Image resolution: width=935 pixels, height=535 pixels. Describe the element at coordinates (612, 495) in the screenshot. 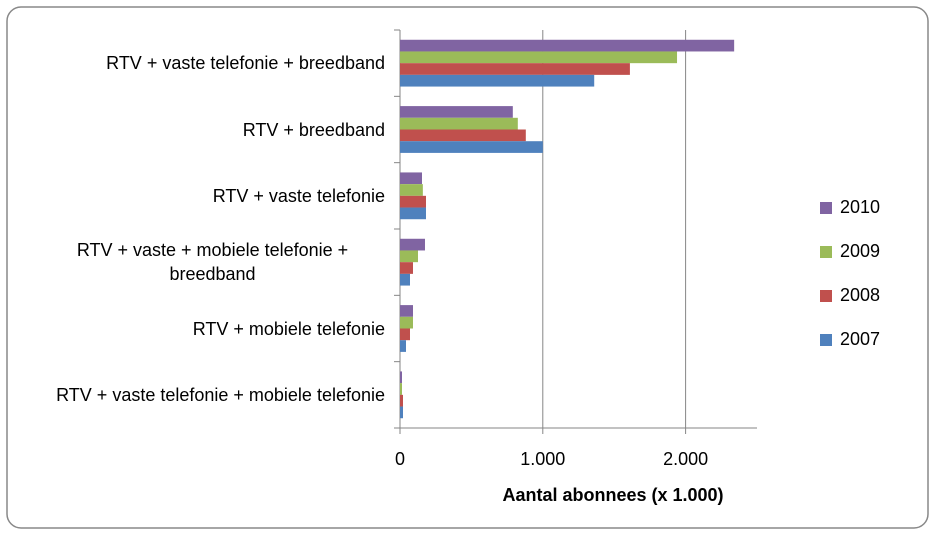

I see `x-axis-title: Aantal abonnees (x 1.000)` at that location.